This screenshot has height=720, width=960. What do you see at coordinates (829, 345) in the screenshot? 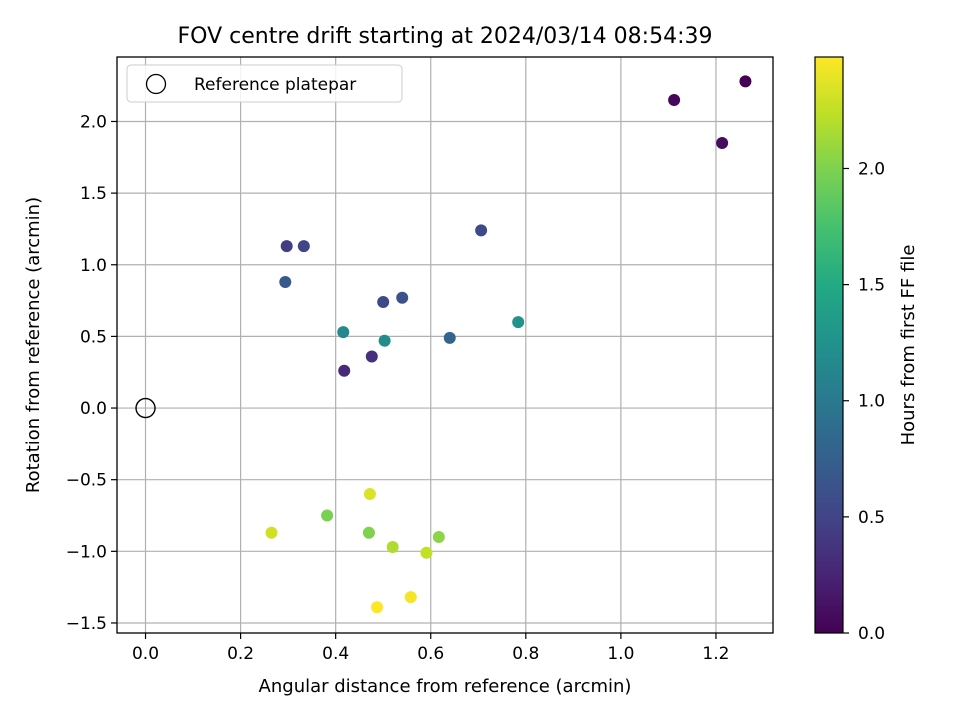
I see `colorbar` at bounding box center [829, 345].